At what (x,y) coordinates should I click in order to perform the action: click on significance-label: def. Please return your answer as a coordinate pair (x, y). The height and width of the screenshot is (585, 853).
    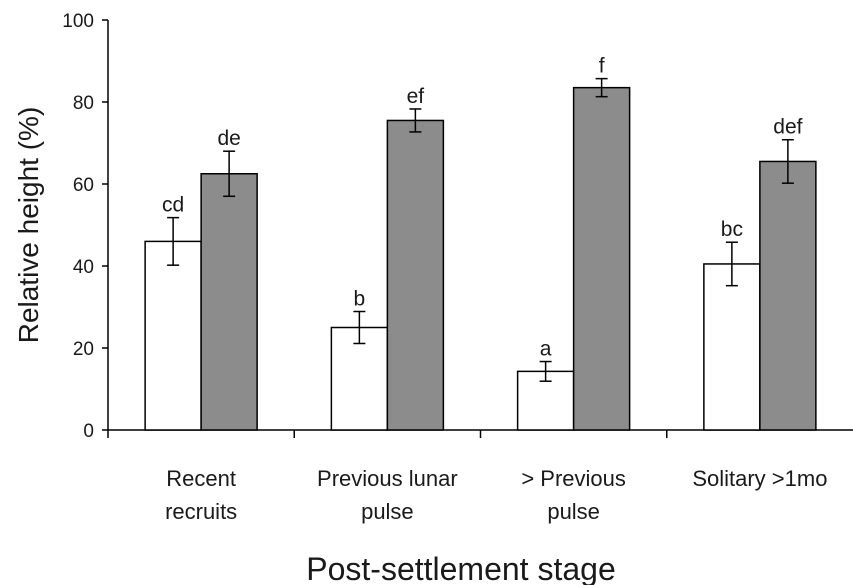
    Looking at the image, I should click on (787, 127).